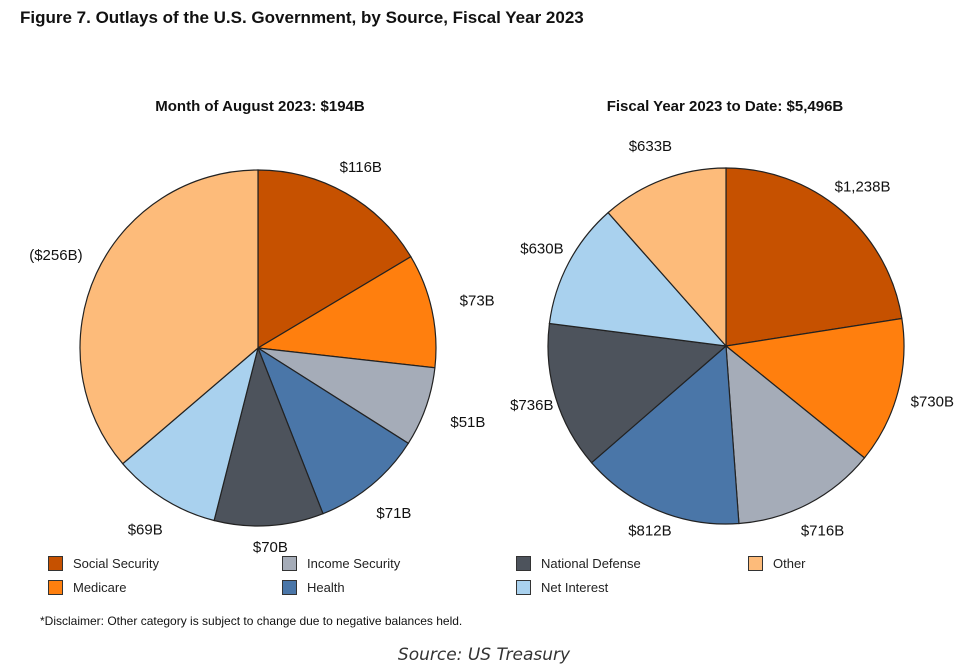 The height and width of the screenshot is (668, 968). What do you see at coordinates (55, 255) in the screenshot?
I see `slice-label-other: ($256B)` at bounding box center [55, 255].